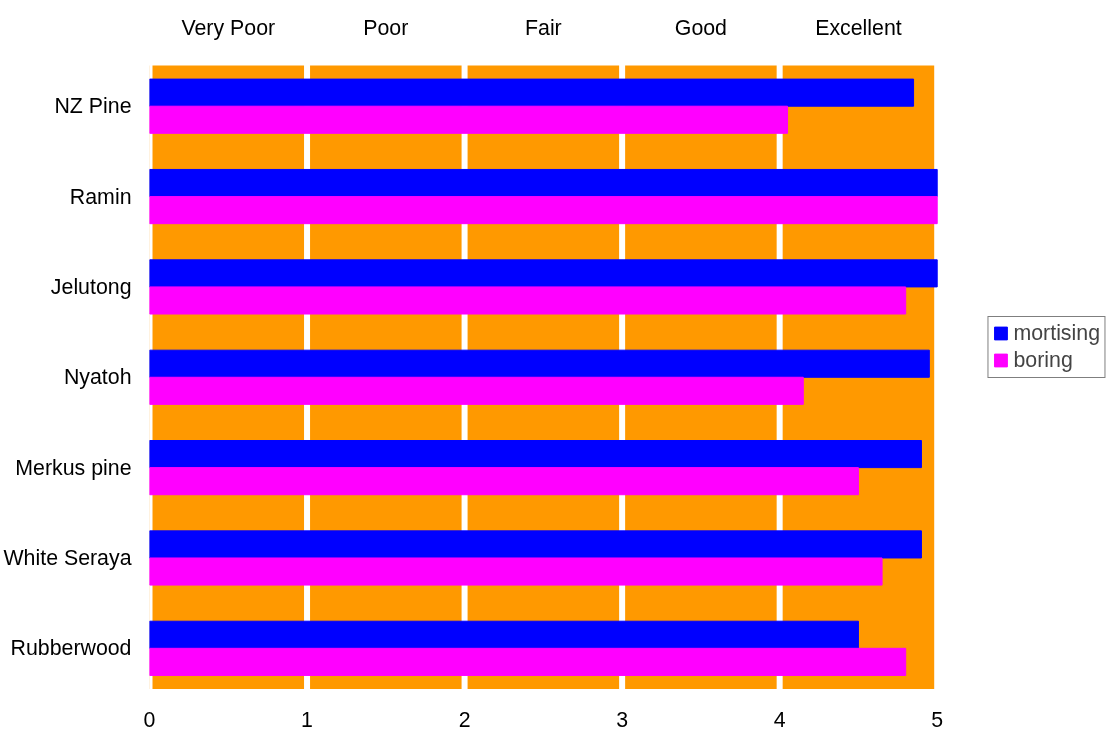 This screenshot has height=729, width=1110. What do you see at coordinates (858, 27) in the screenshot?
I see `text: Excellent` at bounding box center [858, 27].